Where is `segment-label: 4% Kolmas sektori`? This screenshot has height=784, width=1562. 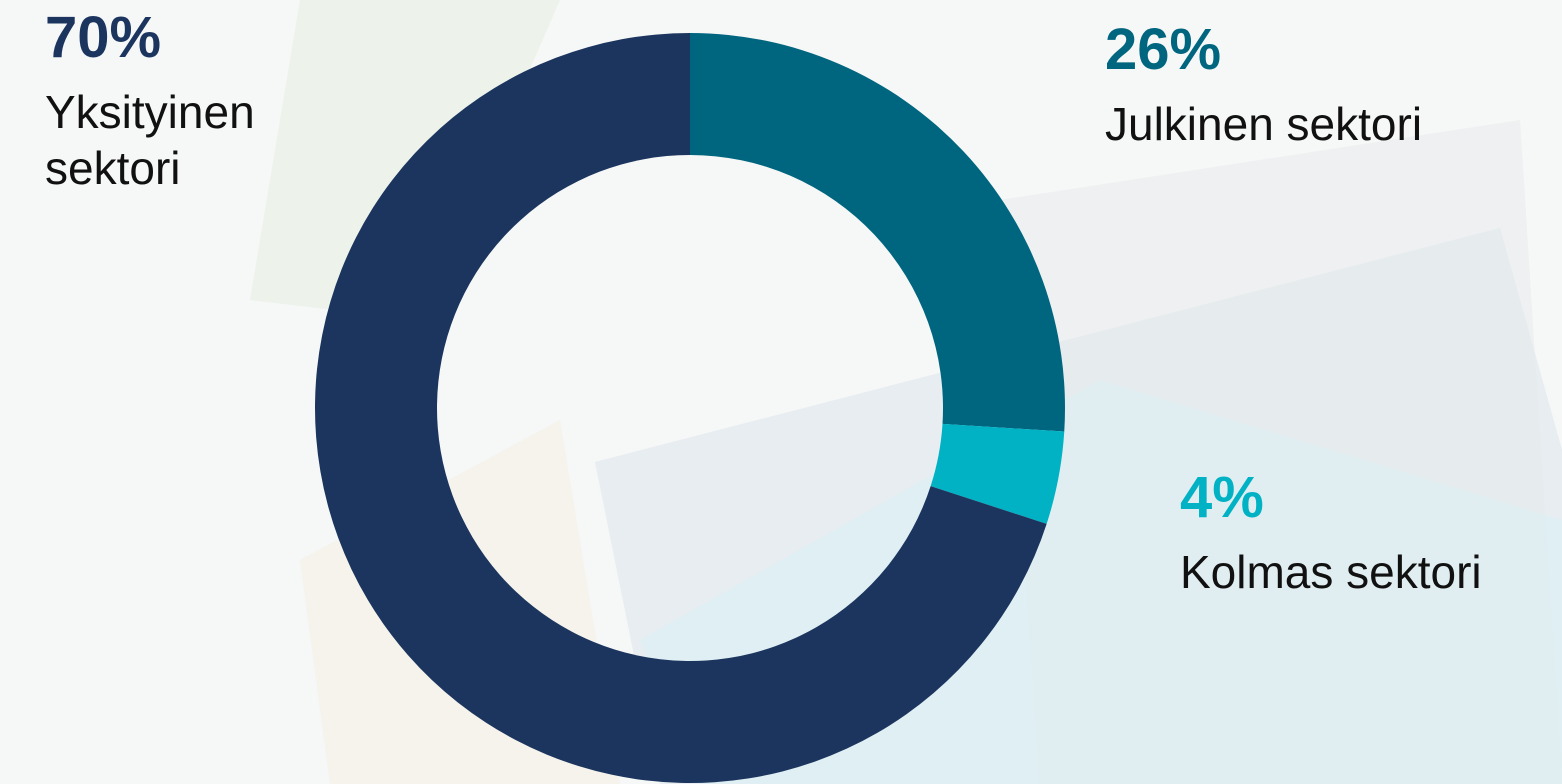 segment-label: 4% Kolmas sektori is located at coordinates (1370, 533).